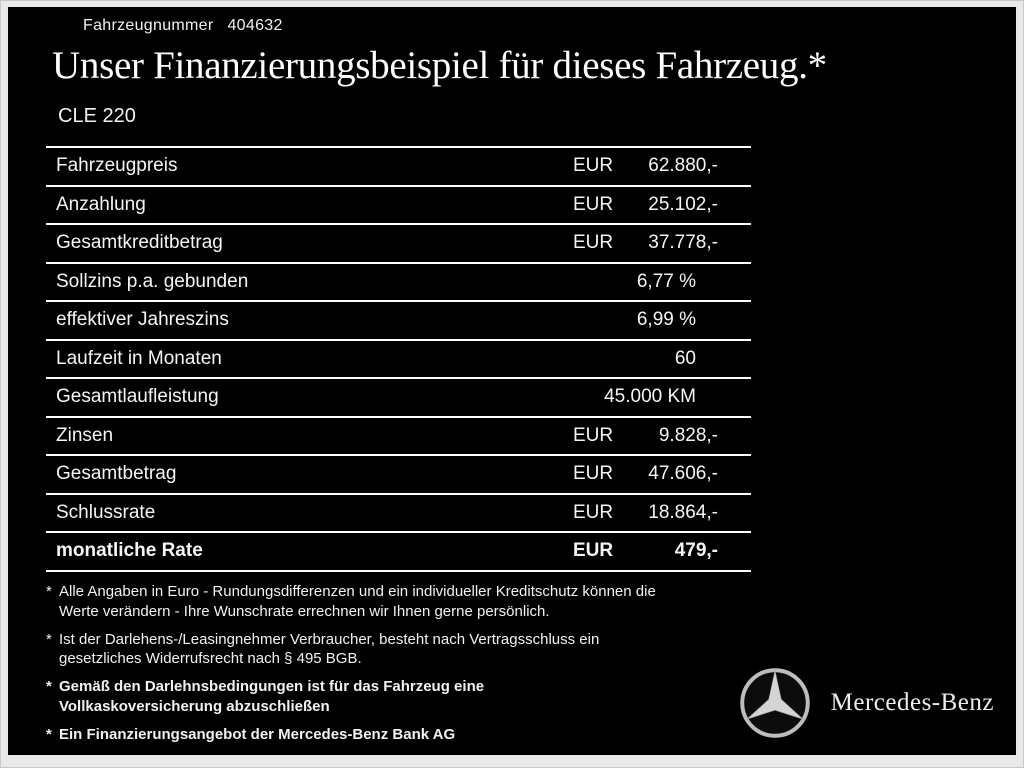 The width and height of the screenshot is (1024, 768). What do you see at coordinates (398, 242) in the screenshot?
I see `table-row: Gesamtkreditbetrag EUR 37.778,-` at bounding box center [398, 242].